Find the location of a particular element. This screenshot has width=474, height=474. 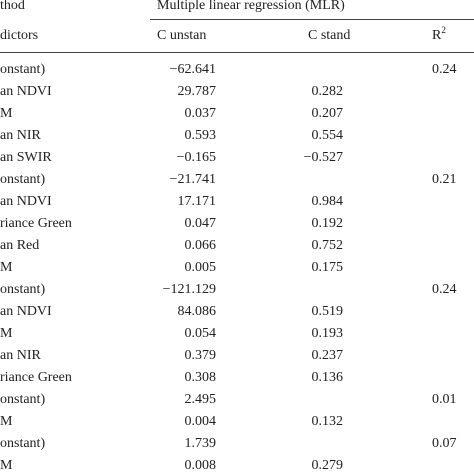

c-stand: 0.132 is located at coordinates (327, 421).